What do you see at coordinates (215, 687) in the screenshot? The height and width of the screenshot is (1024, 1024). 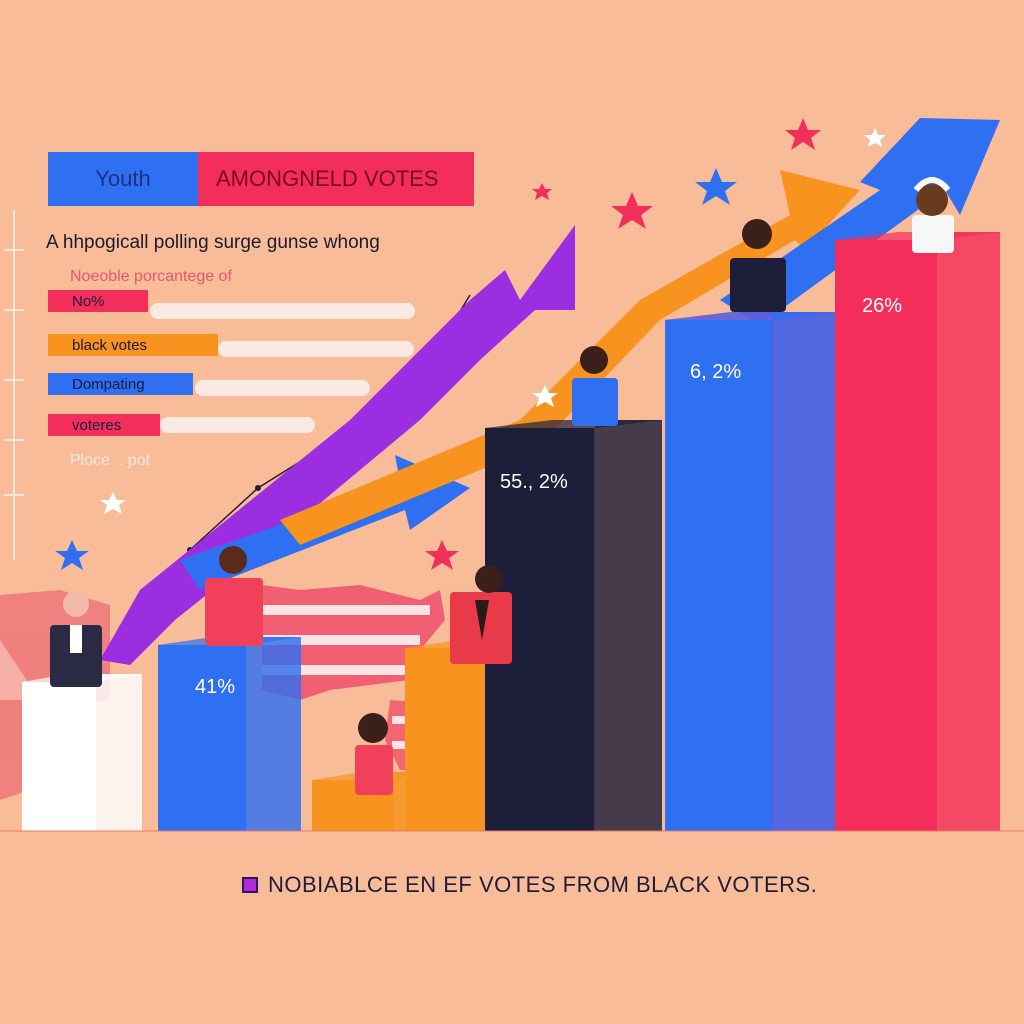 I see `data-label-2: 41%` at bounding box center [215, 687].